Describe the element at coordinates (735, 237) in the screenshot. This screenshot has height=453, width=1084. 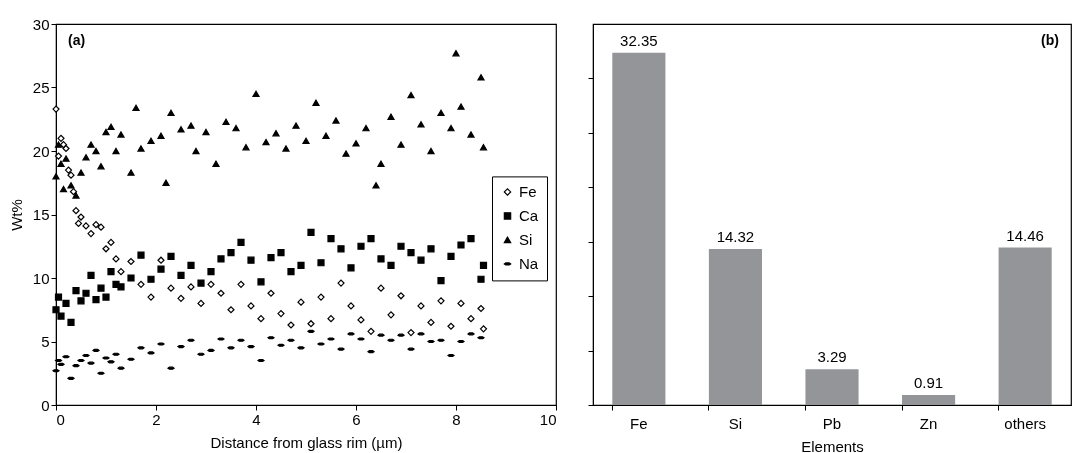
I see `data-label: 14.32` at that location.